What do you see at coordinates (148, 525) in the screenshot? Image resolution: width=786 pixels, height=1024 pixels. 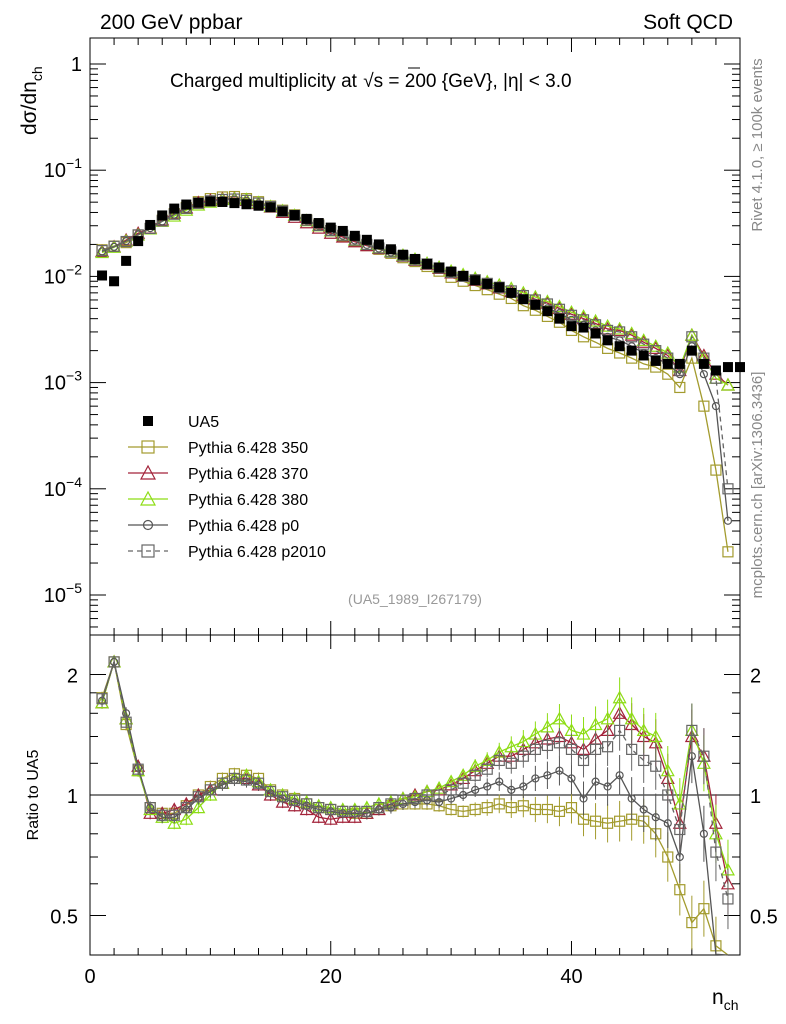 I see `legend-marker` at bounding box center [148, 525].